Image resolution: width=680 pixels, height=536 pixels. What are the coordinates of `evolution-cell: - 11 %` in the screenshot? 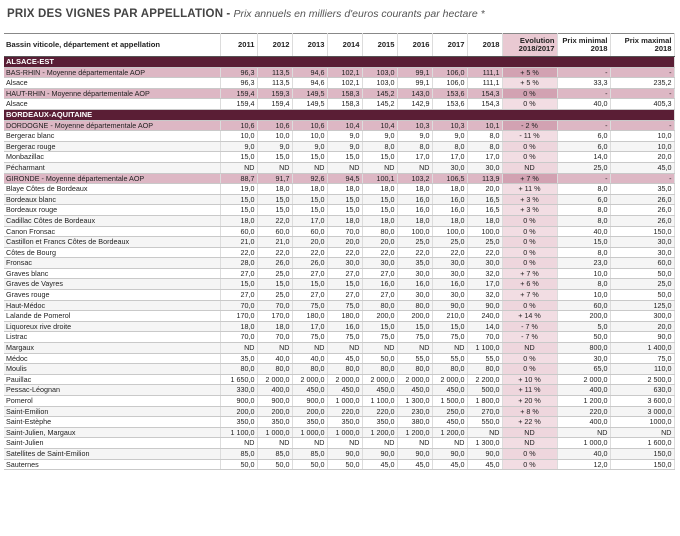 It's located at (530, 136).